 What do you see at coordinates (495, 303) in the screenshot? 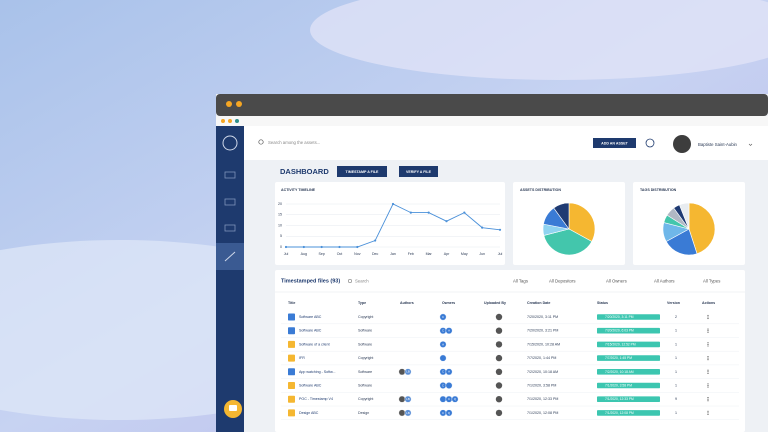
I see `column-header: Uploaded By` at bounding box center [495, 303].